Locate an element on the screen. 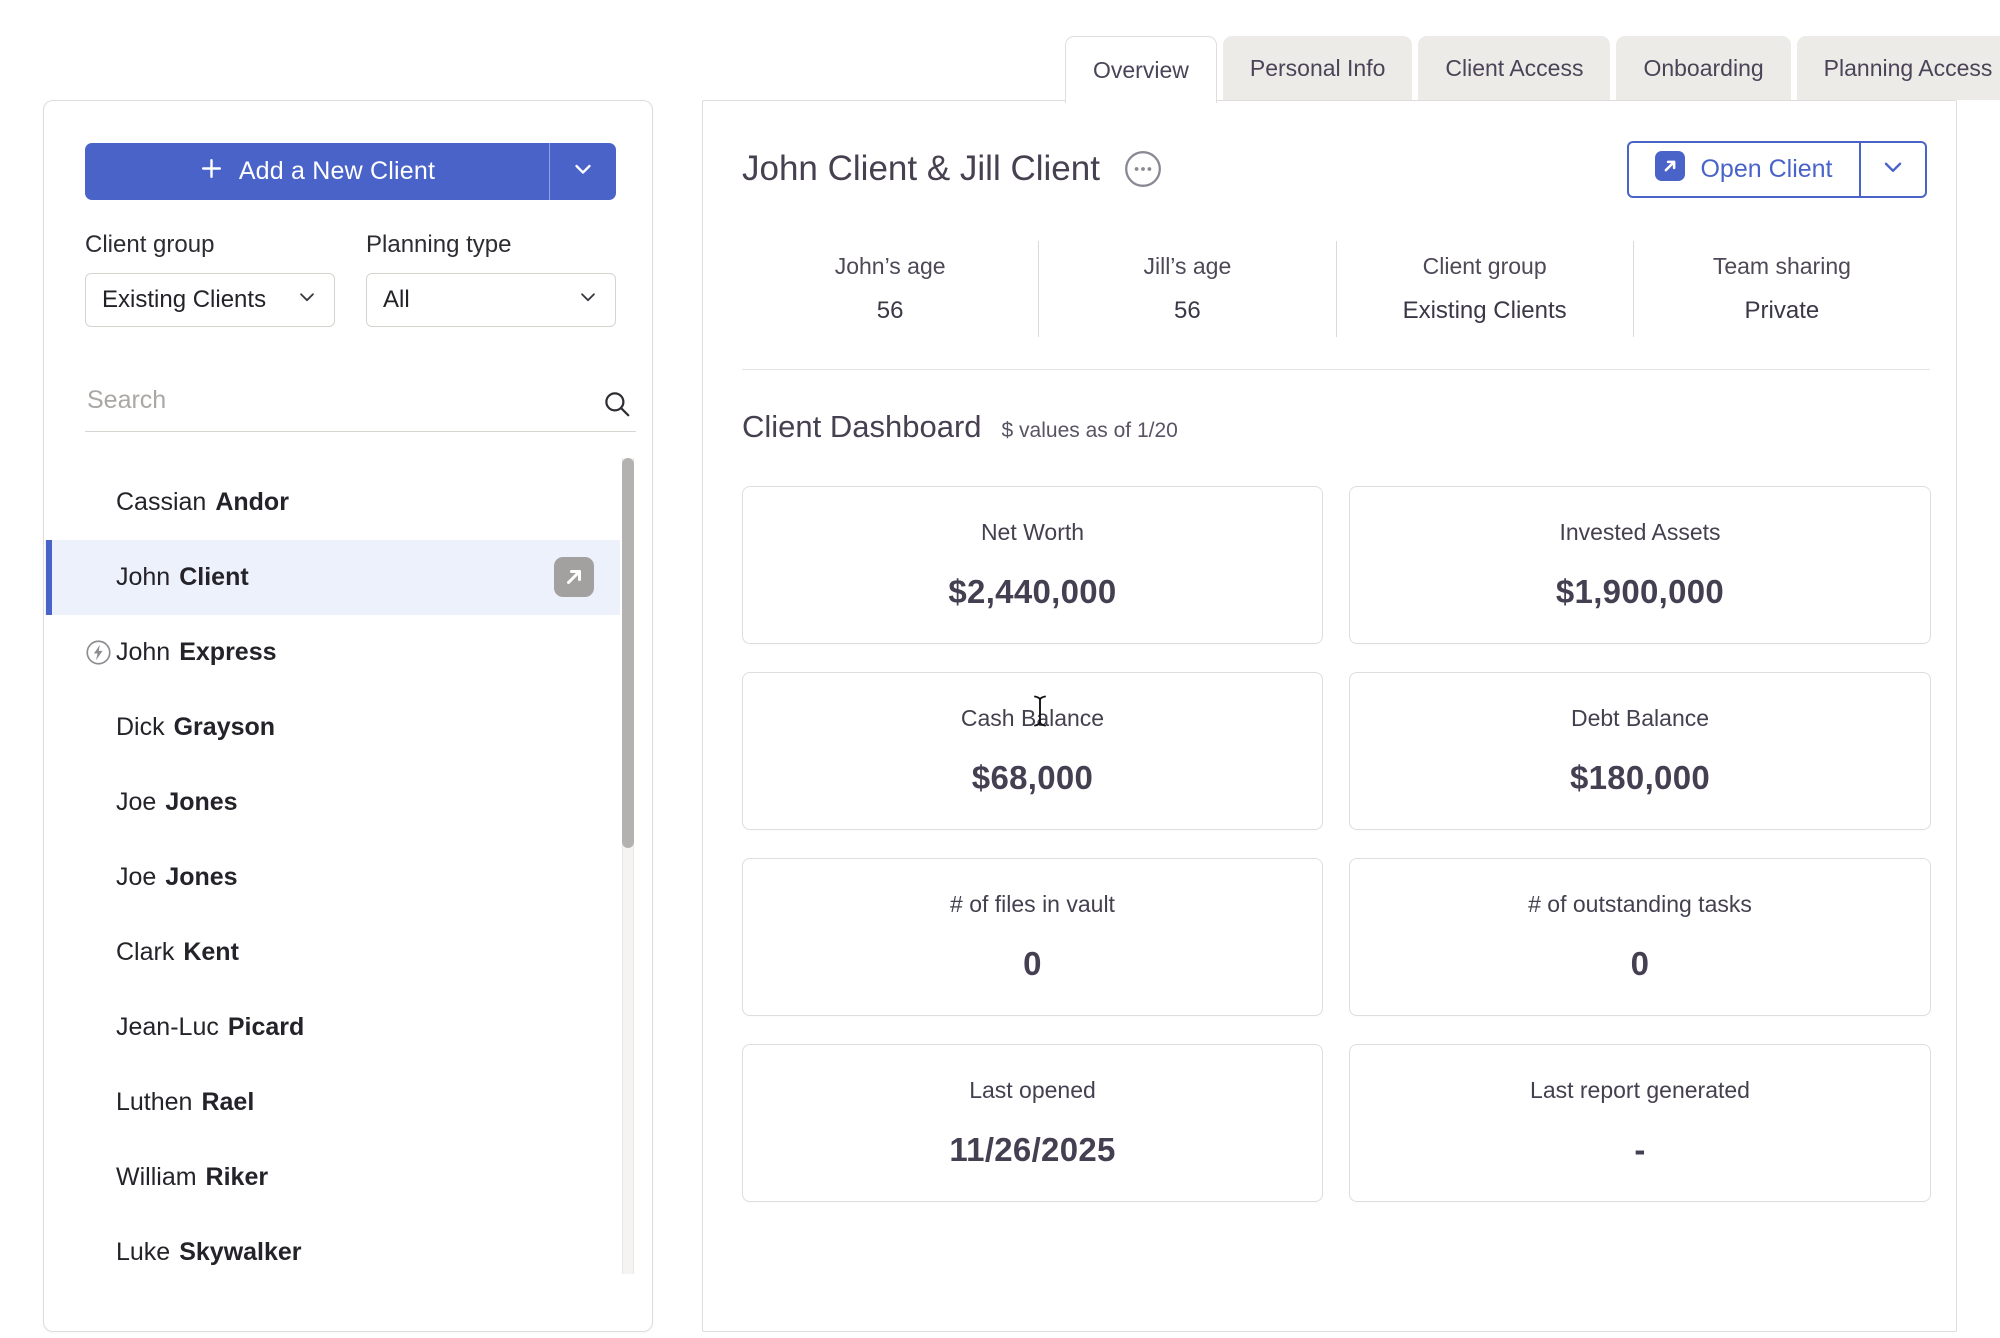 The width and height of the screenshot is (2000, 1338). client-list-item: Luke Skywalker is located at coordinates (332, 1252).